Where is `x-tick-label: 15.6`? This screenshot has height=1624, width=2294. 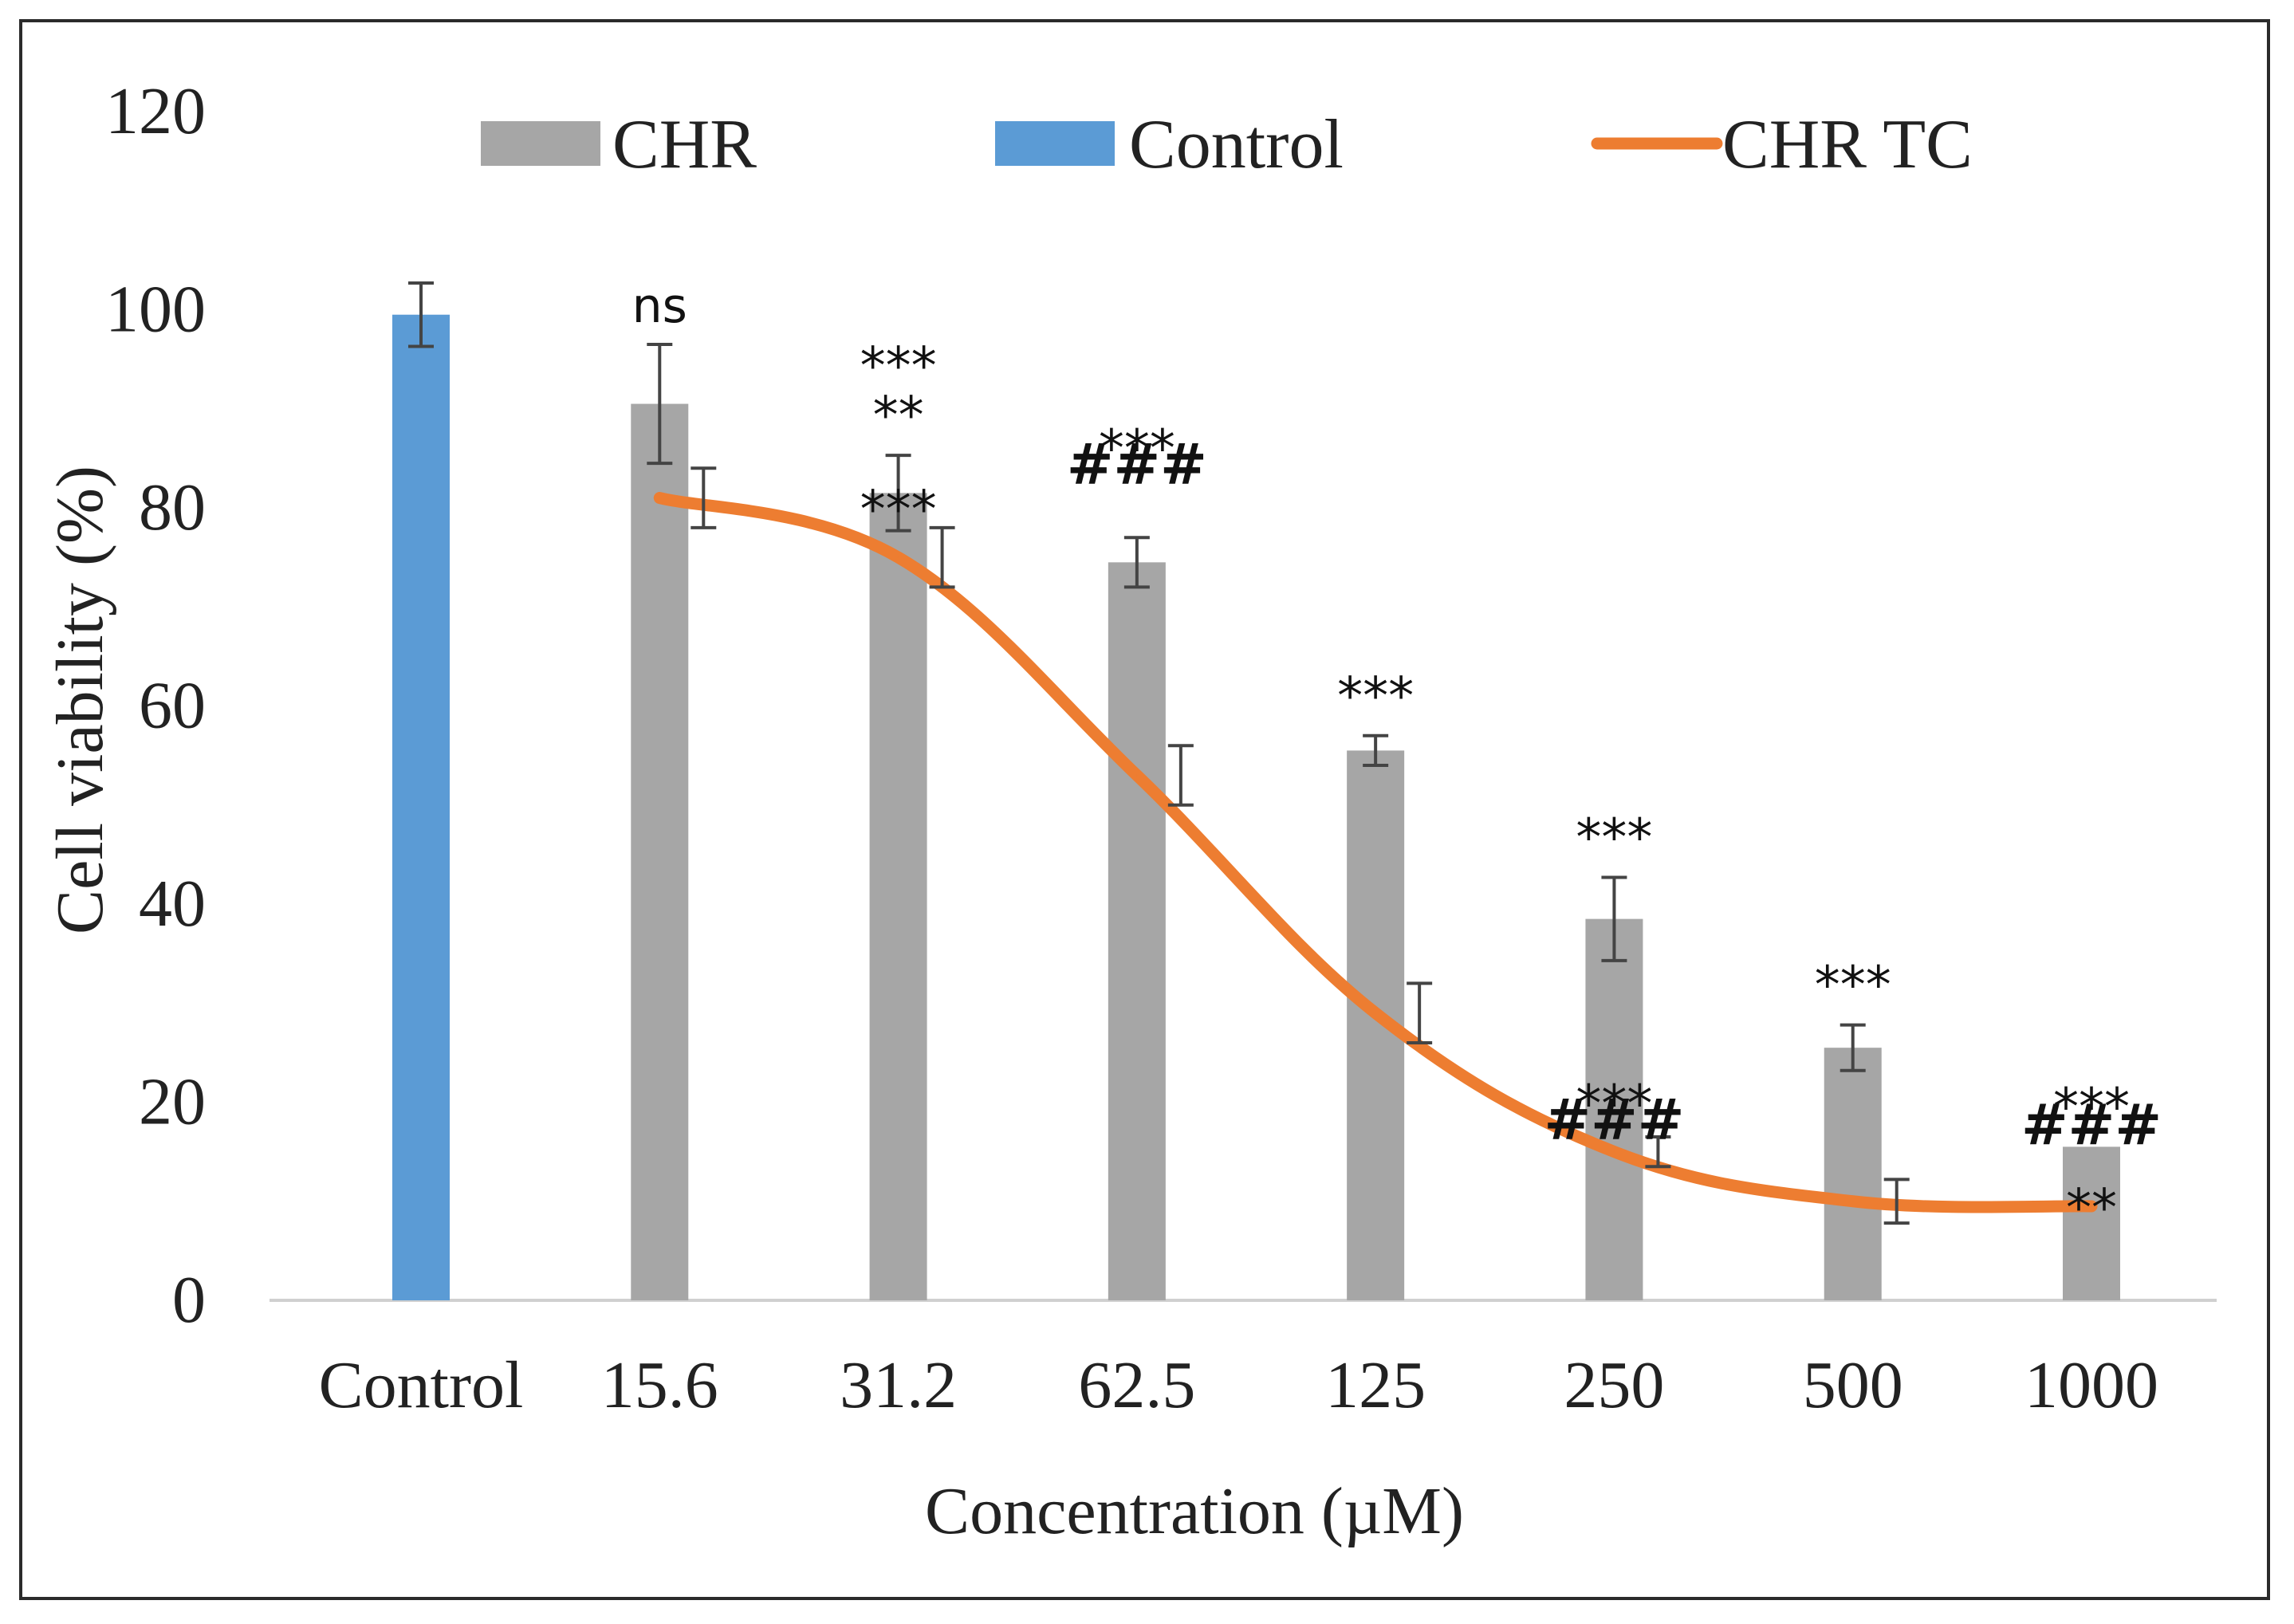 x-tick-label: 15.6 is located at coordinates (659, 1385).